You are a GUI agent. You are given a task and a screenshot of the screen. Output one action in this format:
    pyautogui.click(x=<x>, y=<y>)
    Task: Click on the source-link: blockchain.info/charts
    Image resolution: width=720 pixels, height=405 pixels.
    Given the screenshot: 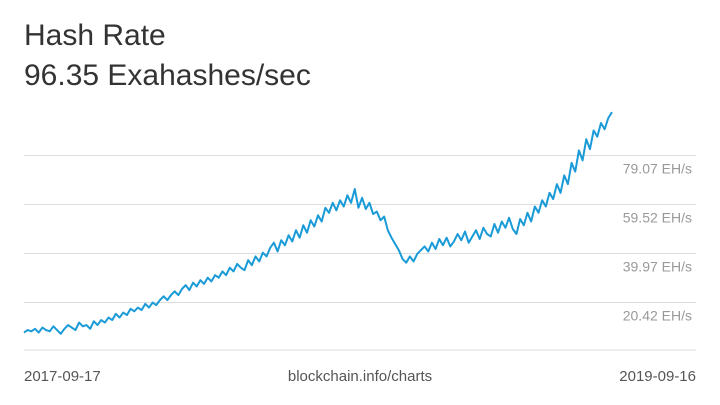 What is the action you would take?
    pyautogui.click(x=360, y=376)
    